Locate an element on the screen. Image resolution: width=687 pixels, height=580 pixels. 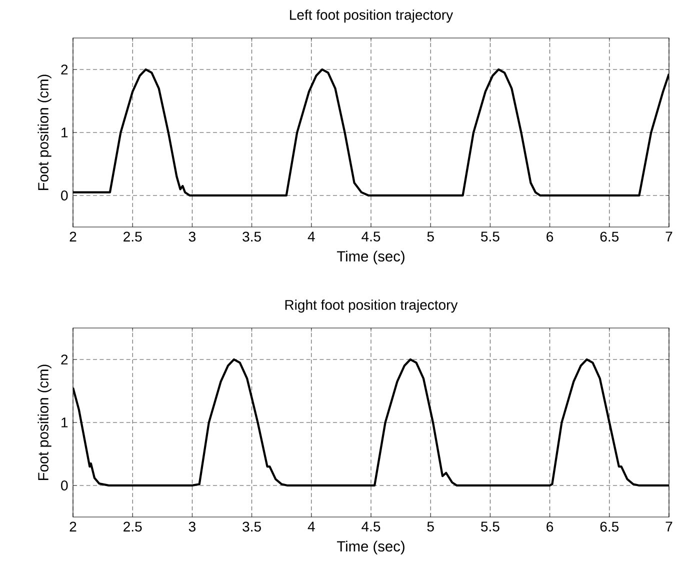
chart-title: Right foot position trajectory is located at coordinates (371, 306).